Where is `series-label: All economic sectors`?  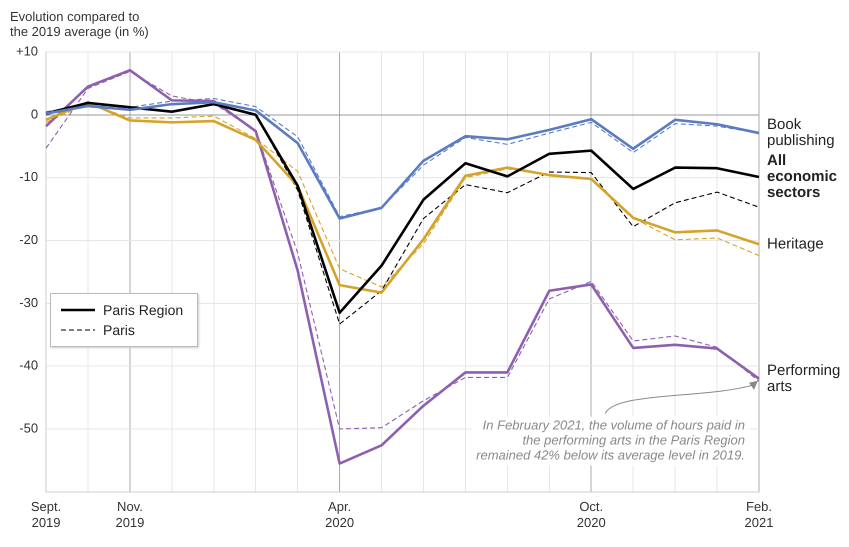
series-label: All economic sectors is located at coordinates (802, 177).